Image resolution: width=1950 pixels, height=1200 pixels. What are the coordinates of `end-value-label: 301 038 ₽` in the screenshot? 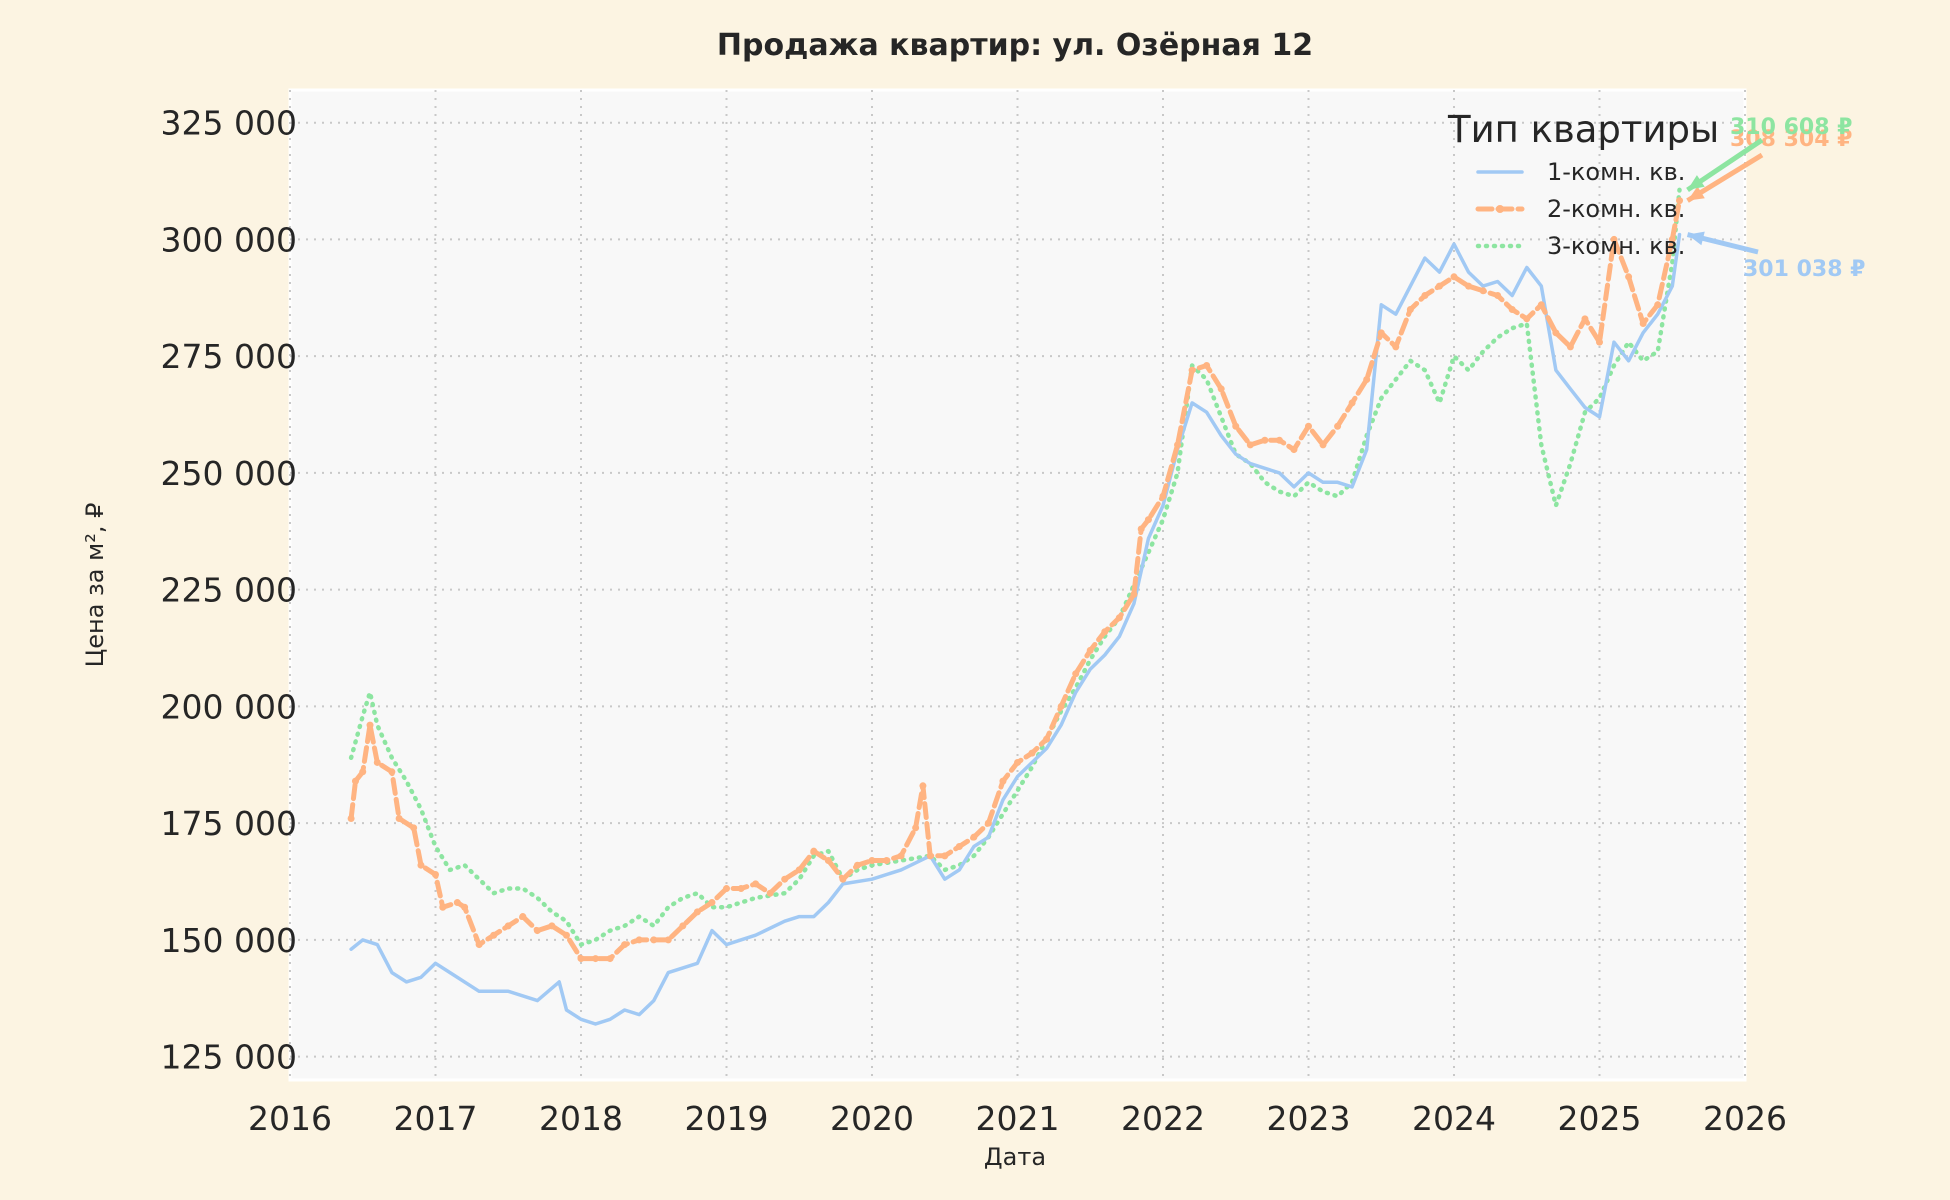 It's located at (1804, 269).